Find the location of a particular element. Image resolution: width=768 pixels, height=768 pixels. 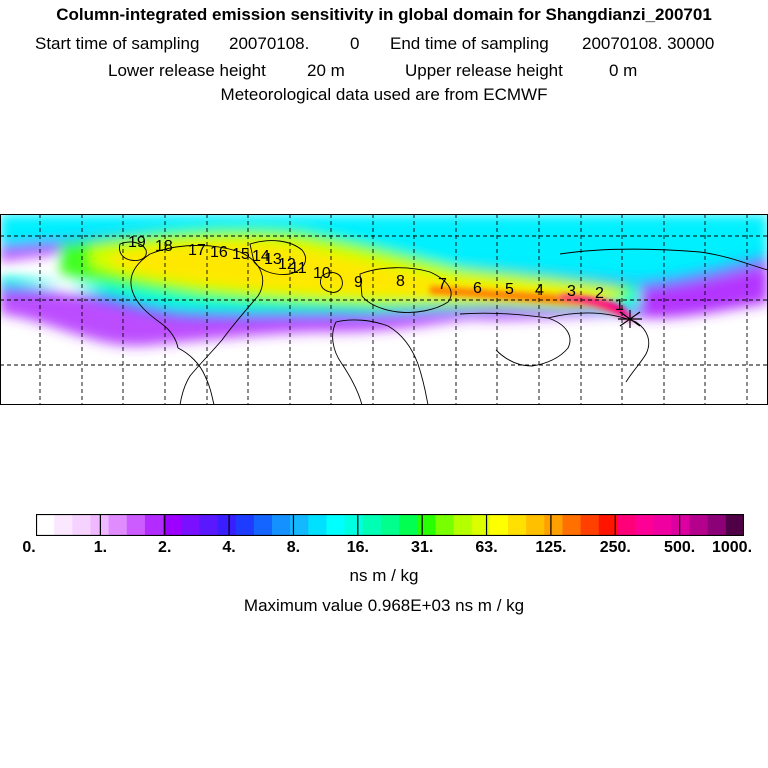

end-time-value: 20070108. 30000 is located at coordinates (648, 43).